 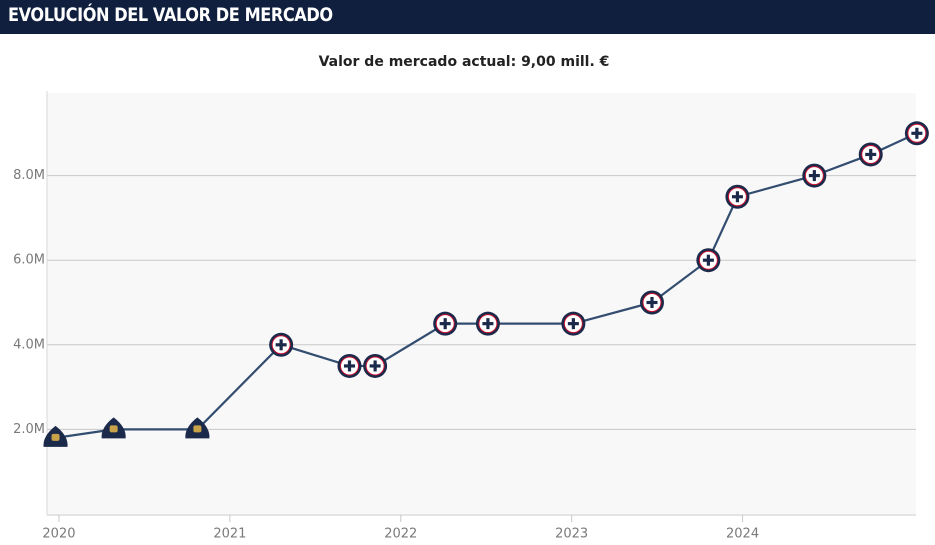 What do you see at coordinates (400, 534) in the screenshot?
I see `x-tick-label: 2022` at bounding box center [400, 534].